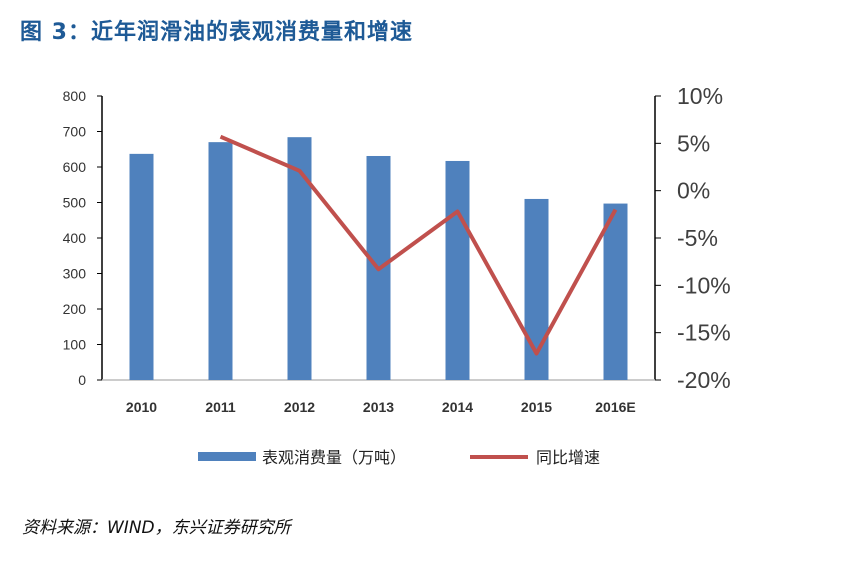  Describe the element at coordinates (457, 270) in the screenshot. I see `bar-2014` at that location.